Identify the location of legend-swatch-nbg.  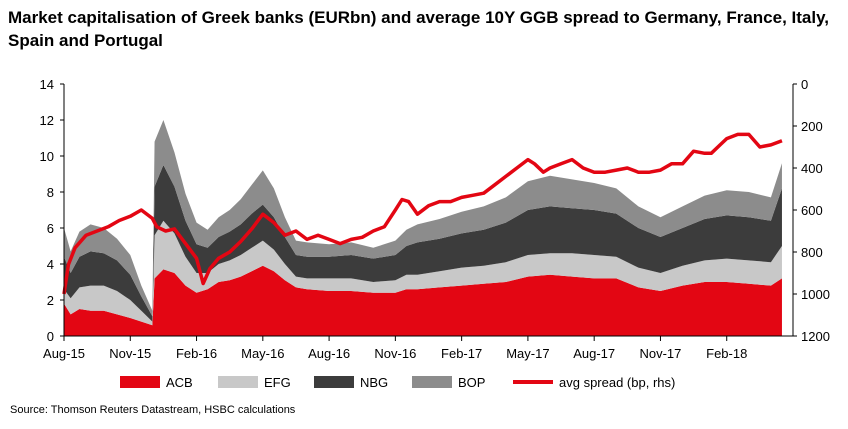
(334, 382).